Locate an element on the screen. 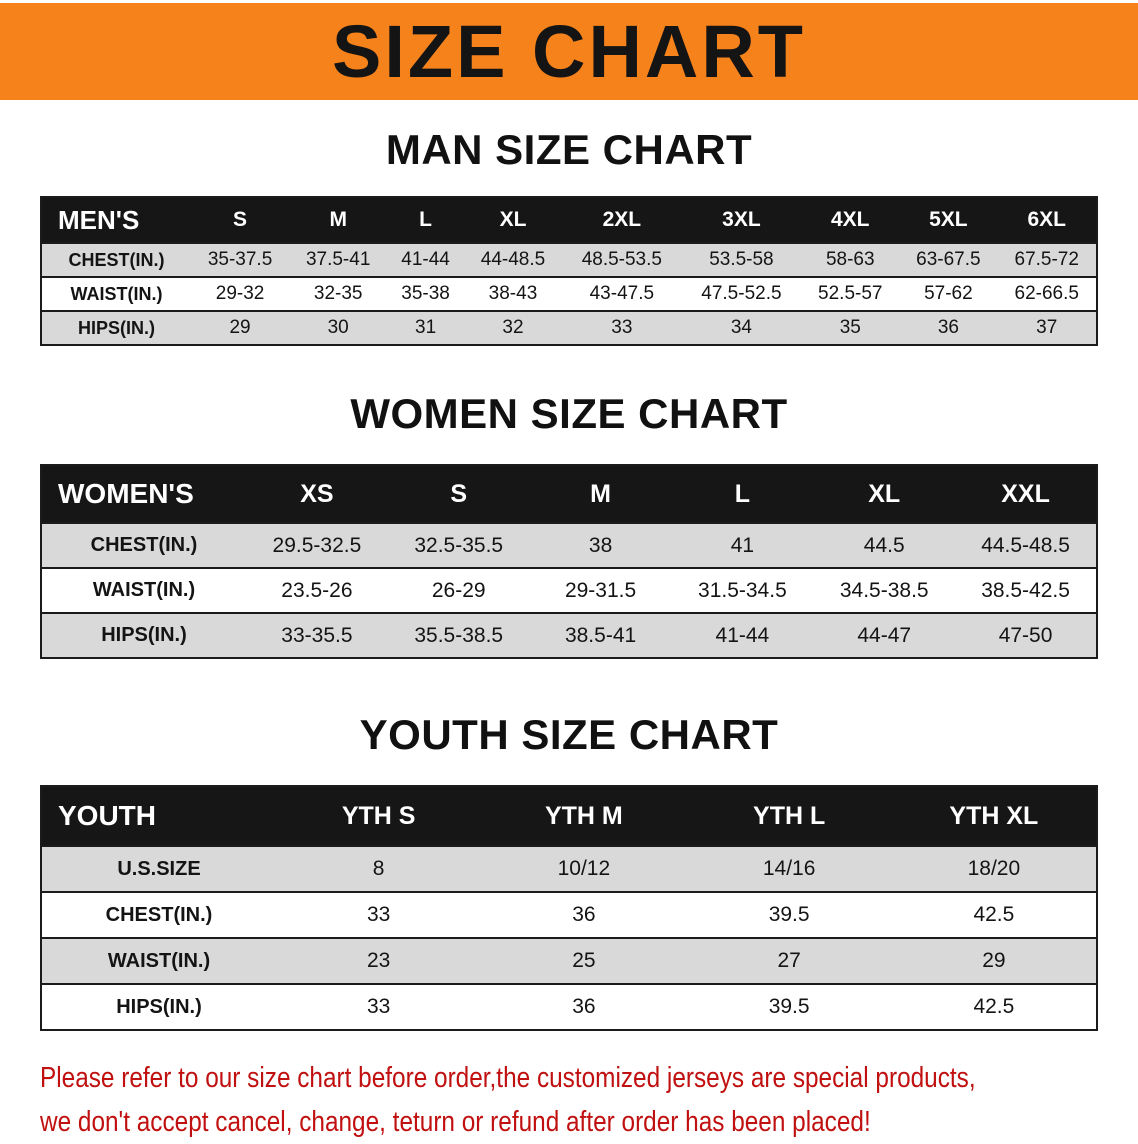 This screenshot has height=1144, width=1138. size-value-cell: 31 is located at coordinates (425, 328).